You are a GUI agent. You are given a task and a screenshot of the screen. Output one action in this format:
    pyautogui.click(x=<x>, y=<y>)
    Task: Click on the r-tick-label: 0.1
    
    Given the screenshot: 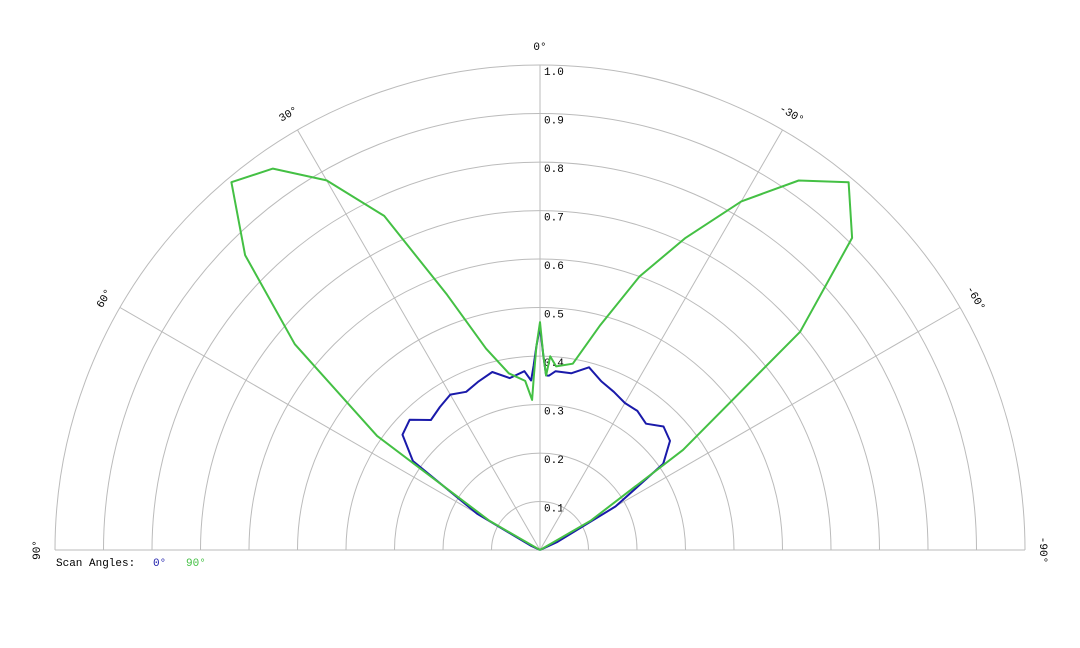 What is the action you would take?
    pyautogui.click(x=554, y=509)
    